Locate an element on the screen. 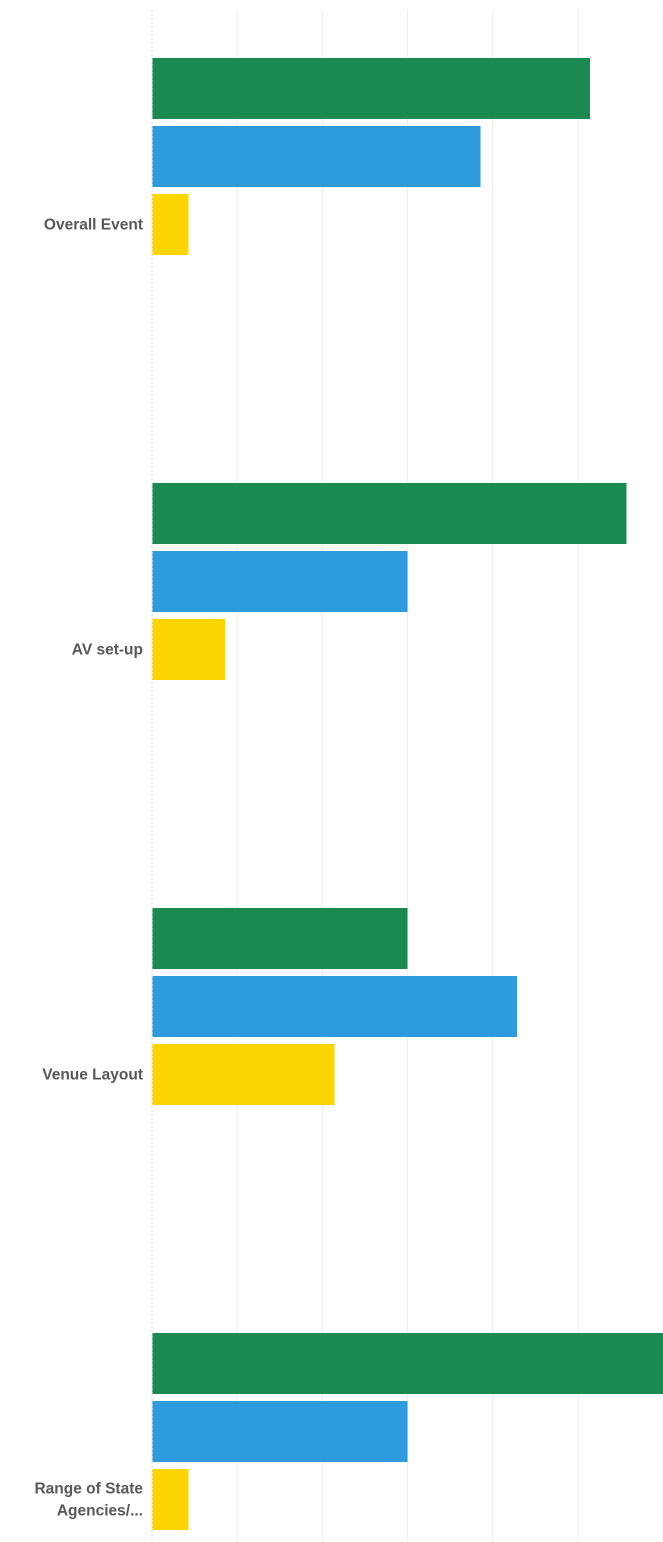  category-label-line: Overall Event is located at coordinates (93, 225).